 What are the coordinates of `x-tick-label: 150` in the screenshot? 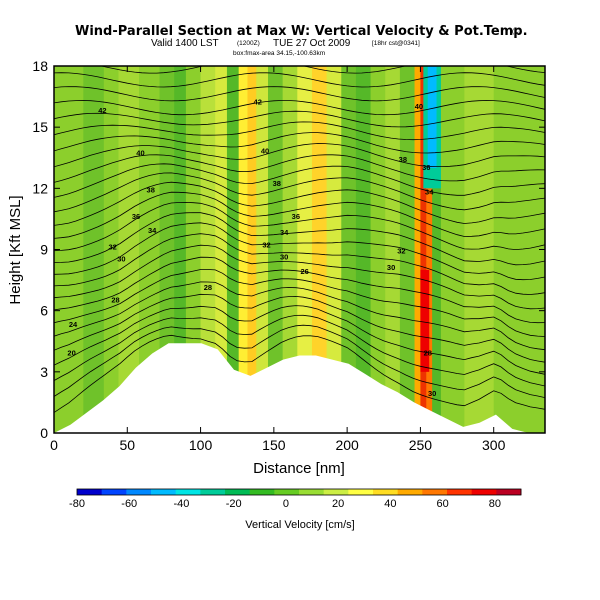 It's located at (274, 445).